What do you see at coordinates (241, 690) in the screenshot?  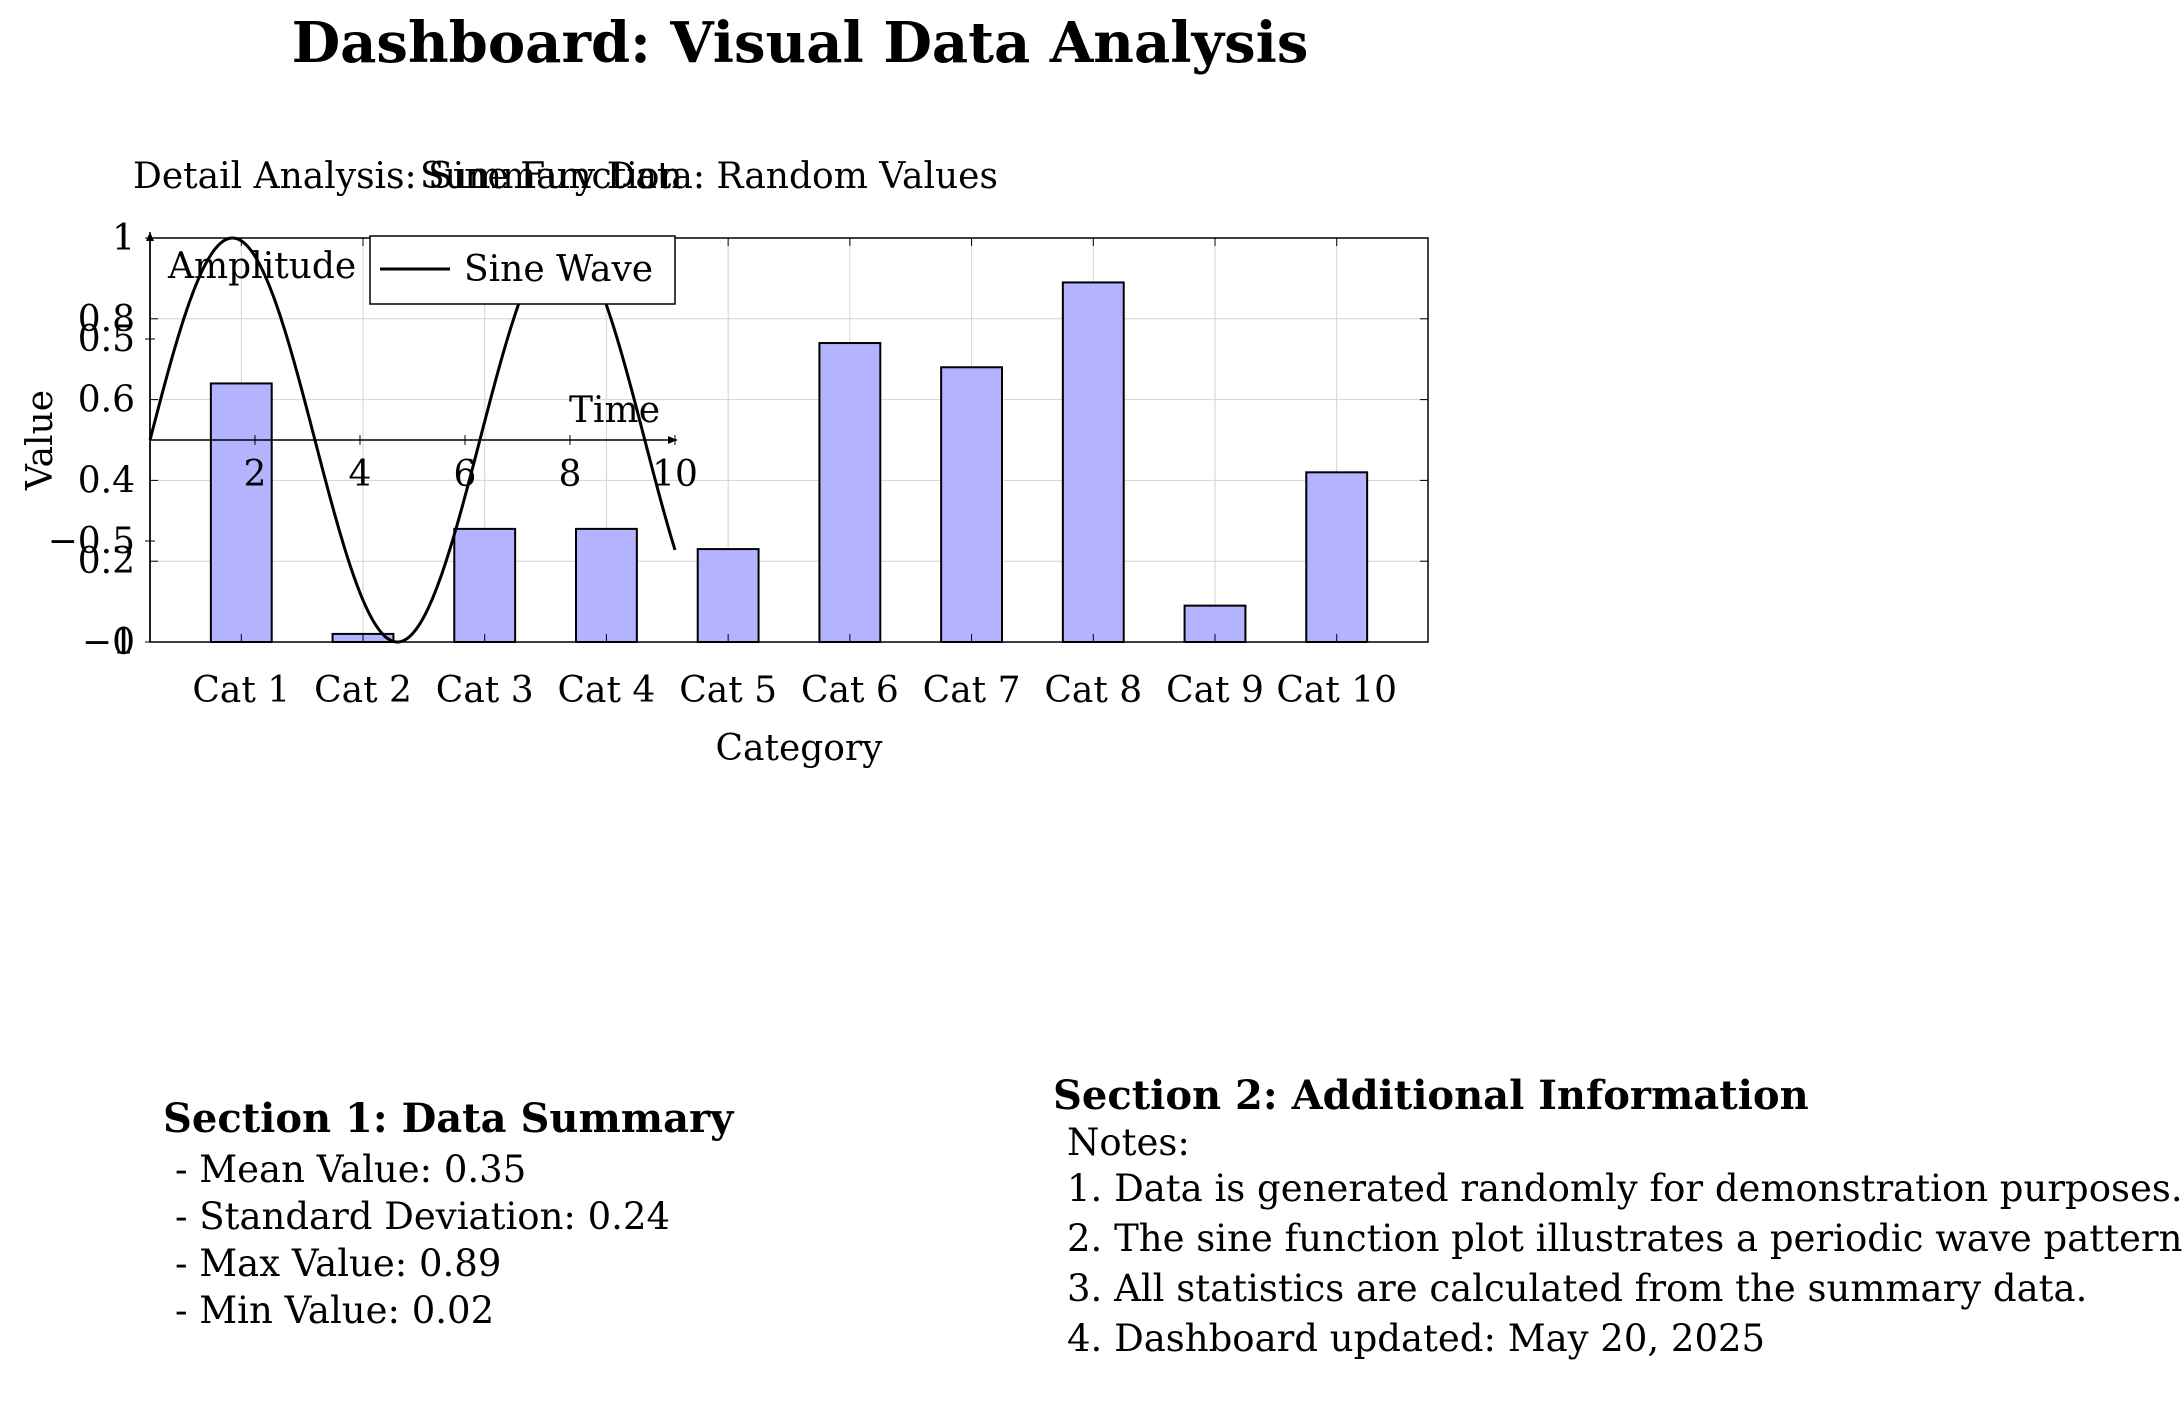 I see `x-tick-label: Cat 1` at bounding box center [241, 690].